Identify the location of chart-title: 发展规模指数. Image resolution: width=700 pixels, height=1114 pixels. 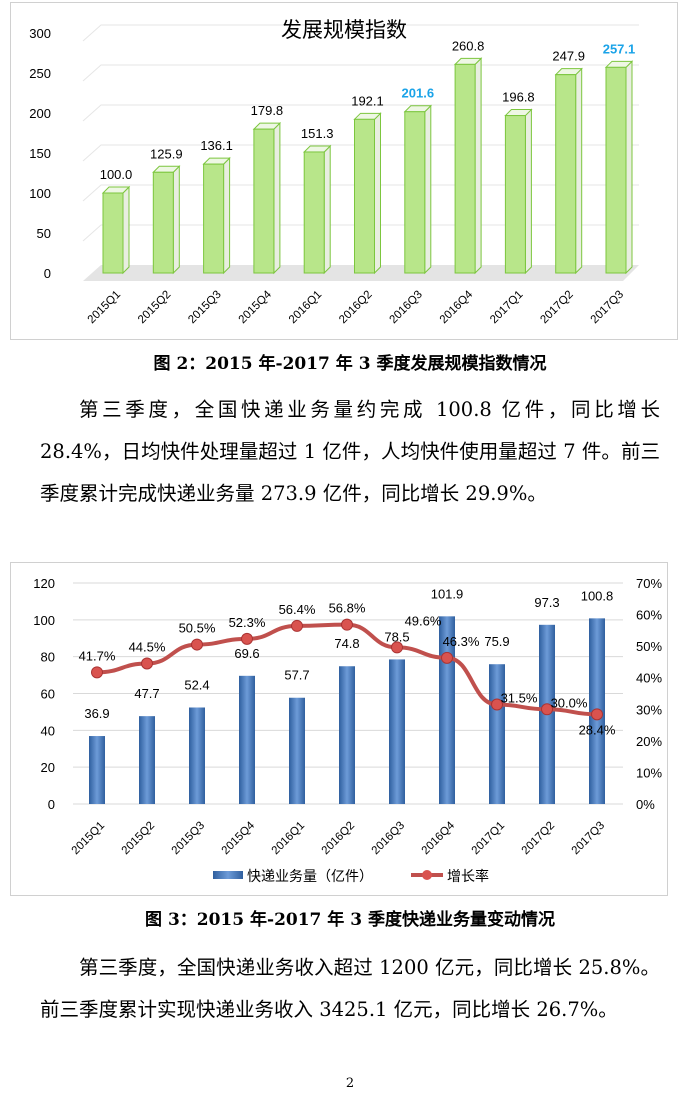
(344, 30).